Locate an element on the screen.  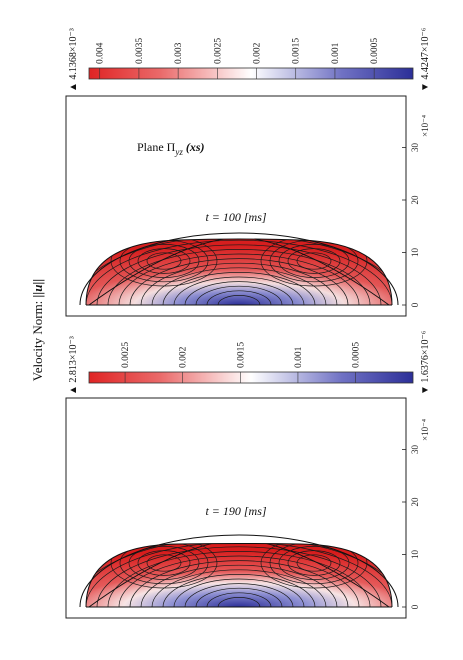
velocity-field-top is located at coordinates (239, 269).